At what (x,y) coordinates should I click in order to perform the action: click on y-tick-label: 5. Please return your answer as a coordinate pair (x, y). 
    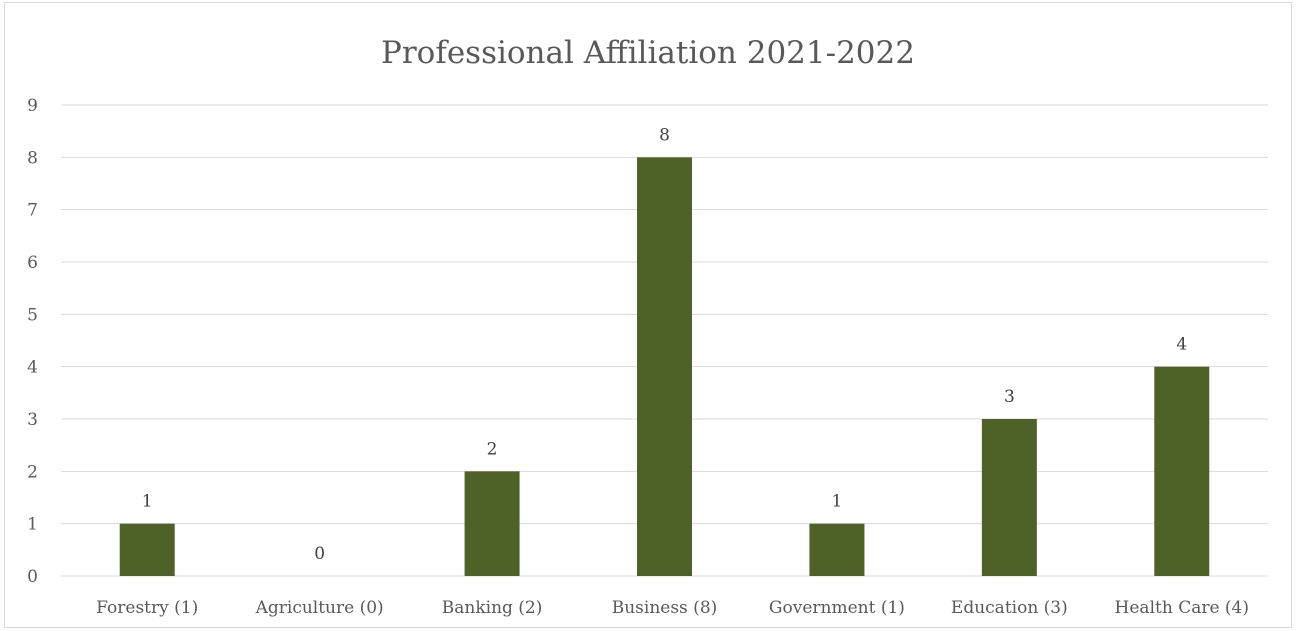
    Looking at the image, I should click on (32, 315).